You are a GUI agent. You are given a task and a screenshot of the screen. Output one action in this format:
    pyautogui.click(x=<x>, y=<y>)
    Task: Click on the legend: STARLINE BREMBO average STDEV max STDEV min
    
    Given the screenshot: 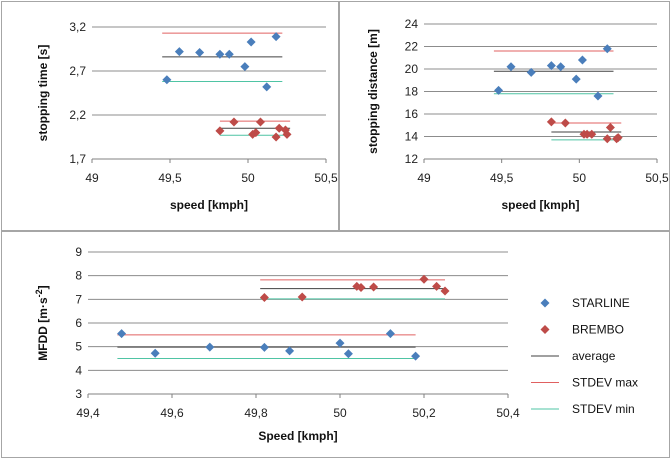 What is the action you would take?
    pyautogui.click(x=584, y=356)
    